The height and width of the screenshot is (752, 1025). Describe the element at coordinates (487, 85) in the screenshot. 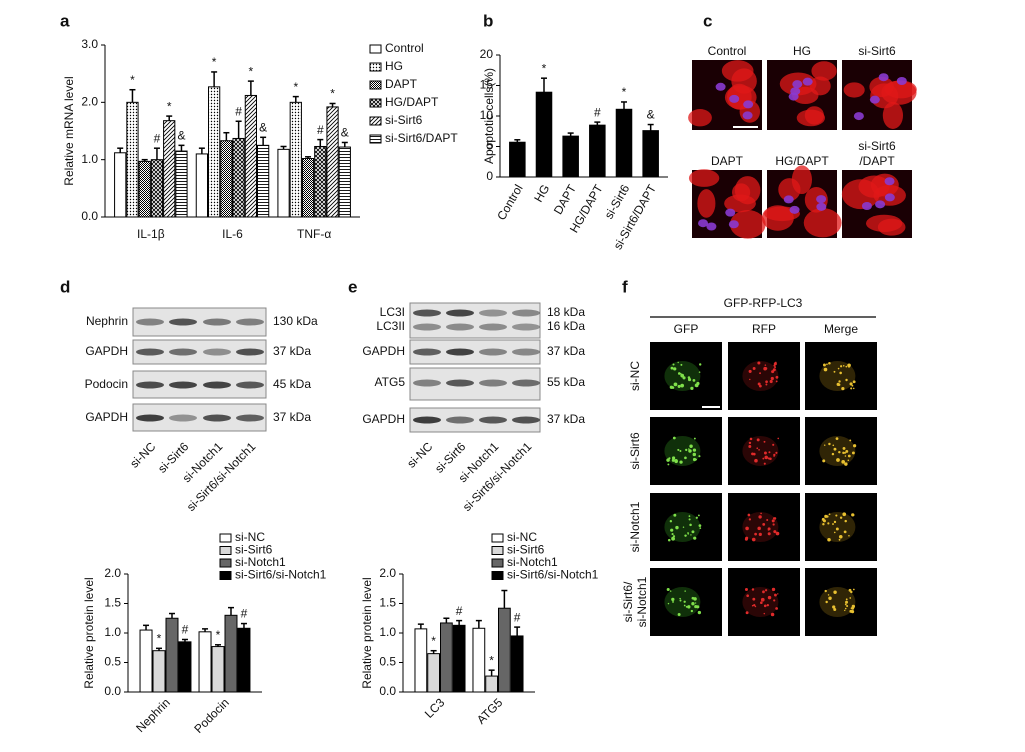

I see `y-tick-label: 15` at that location.